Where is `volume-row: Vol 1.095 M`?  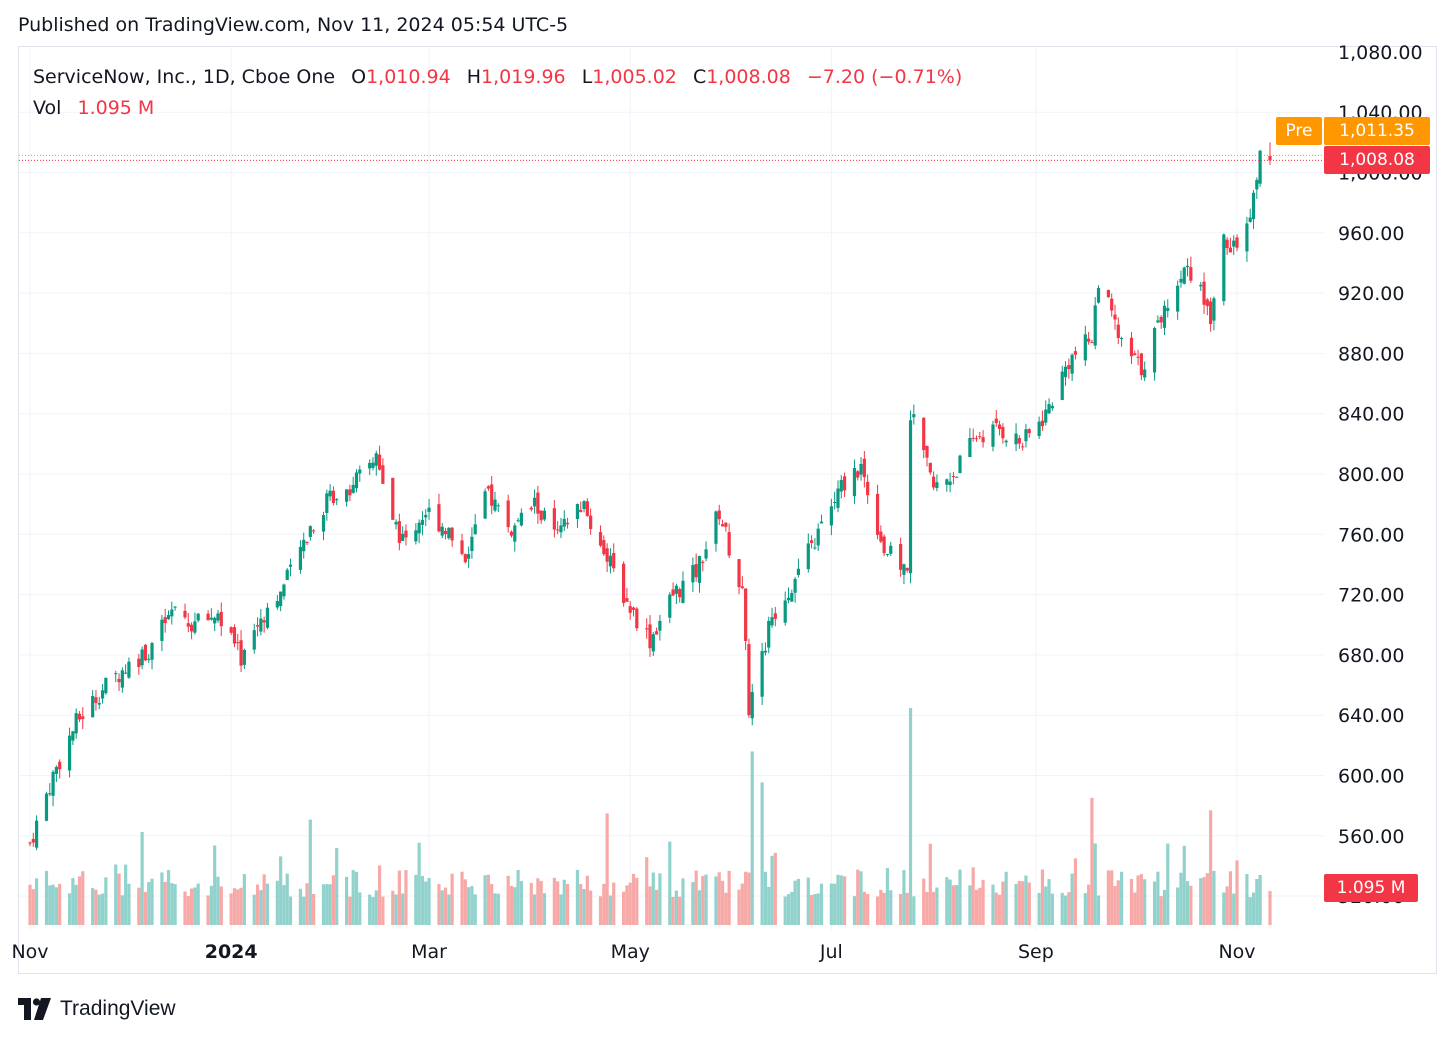 volume-row: Vol 1.095 M is located at coordinates (497, 110).